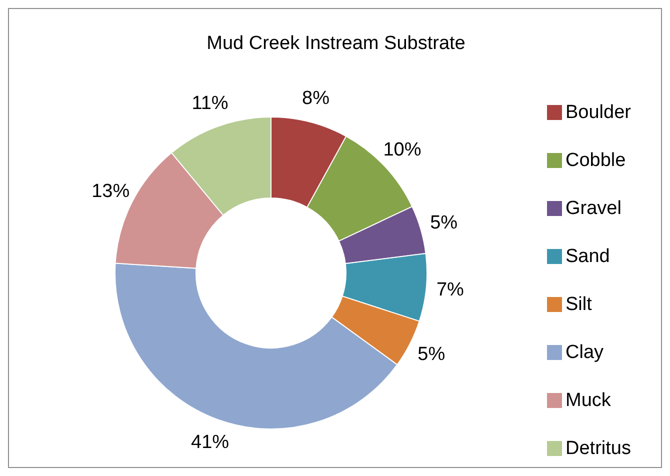 The width and height of the screenshot is (670, 476). I want to click on data-label: 13%, so click(111, 191).